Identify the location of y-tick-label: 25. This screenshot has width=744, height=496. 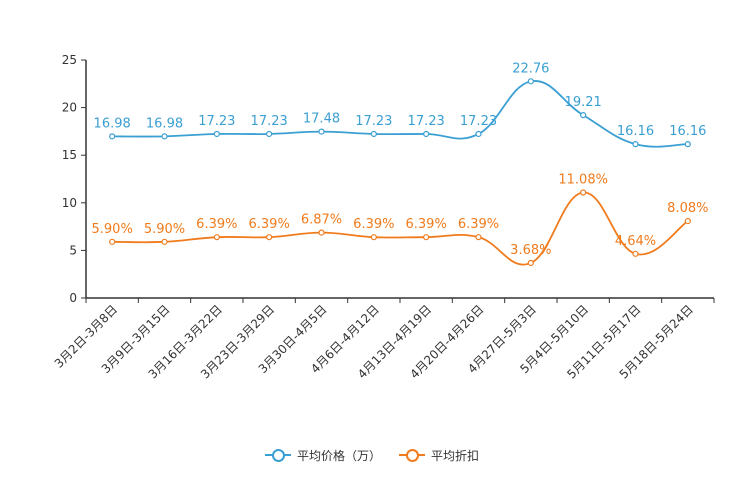
(69, 60).